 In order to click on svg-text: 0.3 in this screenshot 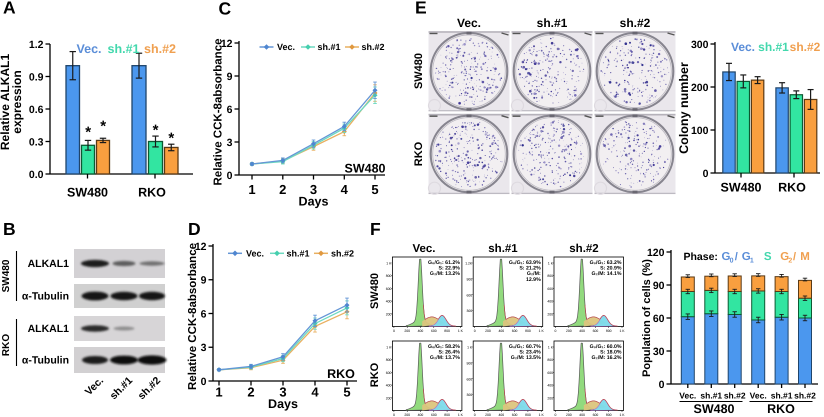, I will do `click(36, 142)`.